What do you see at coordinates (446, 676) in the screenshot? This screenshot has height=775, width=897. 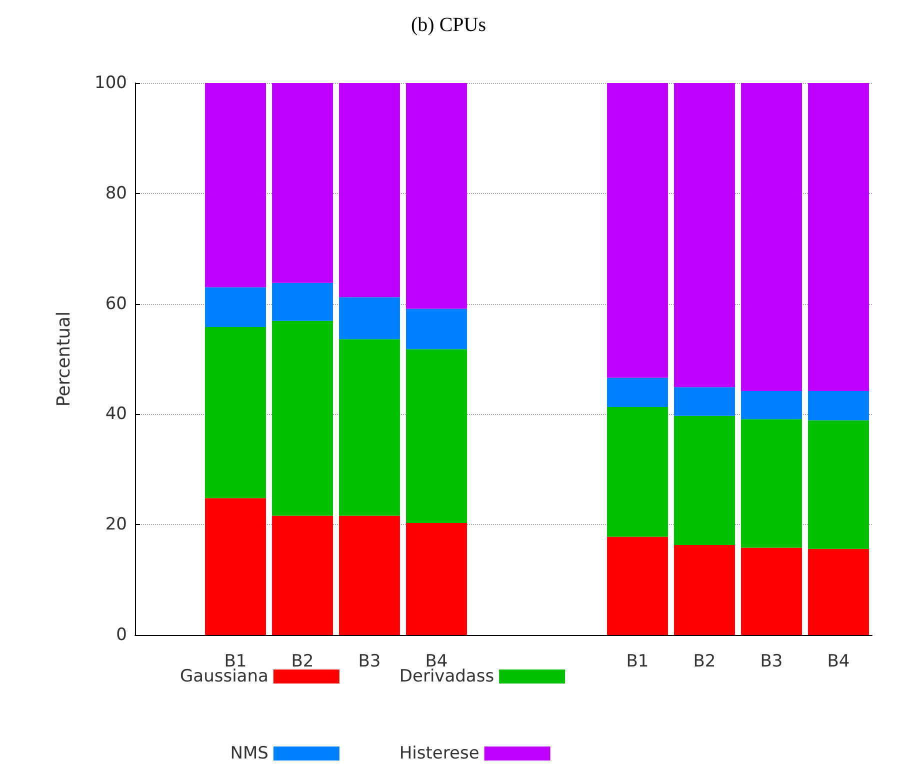 I see `legend-label: Derivadass` at bounding box center [446, 676].